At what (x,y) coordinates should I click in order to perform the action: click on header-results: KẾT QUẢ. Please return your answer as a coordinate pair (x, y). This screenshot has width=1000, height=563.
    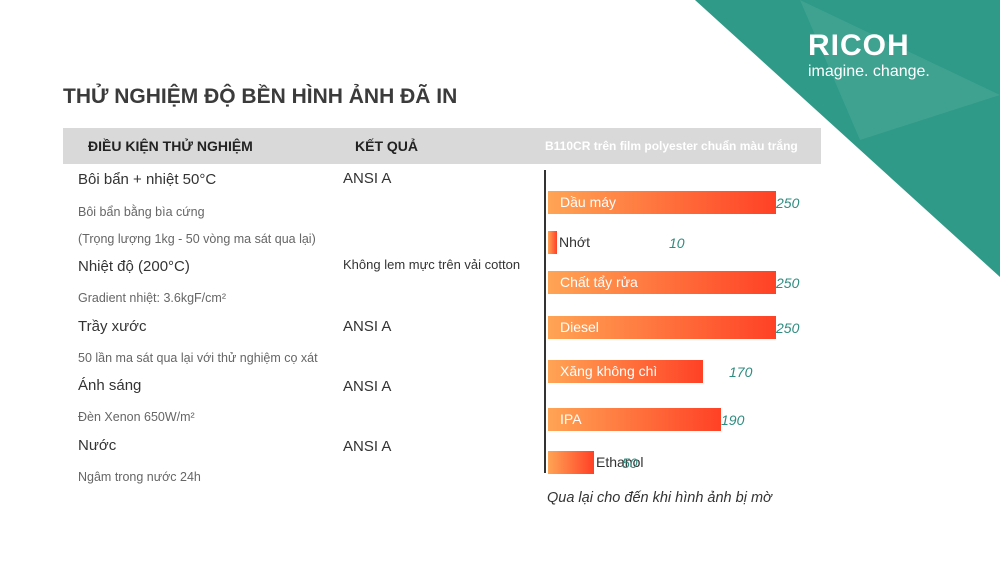
    Looking at the image, I should click on (386, 146).